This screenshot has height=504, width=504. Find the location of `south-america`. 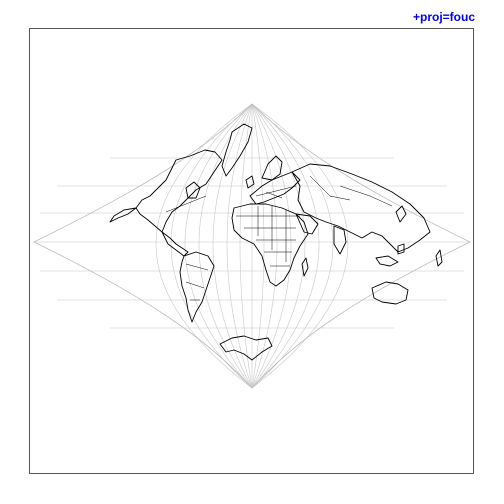

south-america is located at coordinates (197, 287).